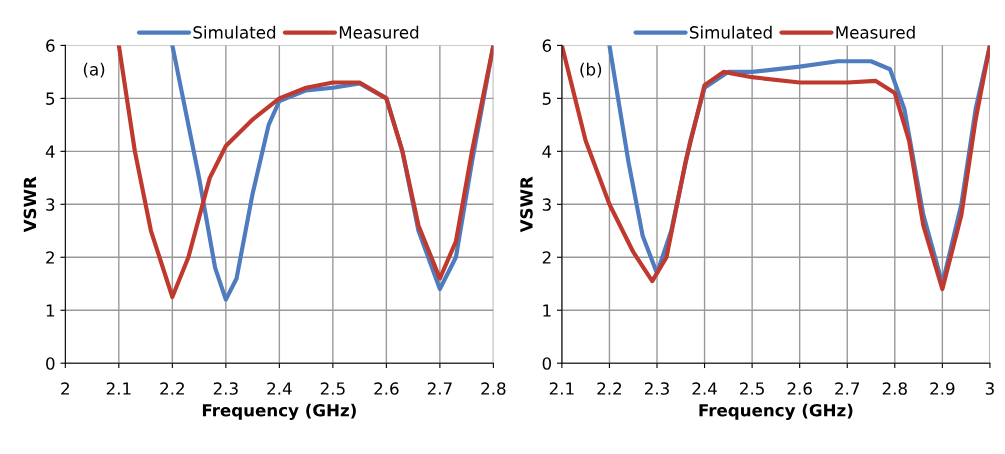 The width and height of the screenshot is (1005, 454). What do you see at coordinates (942, 388) in the screenshot?
I see `x-tick-label: 2.9` at bounding box center [942, 388].